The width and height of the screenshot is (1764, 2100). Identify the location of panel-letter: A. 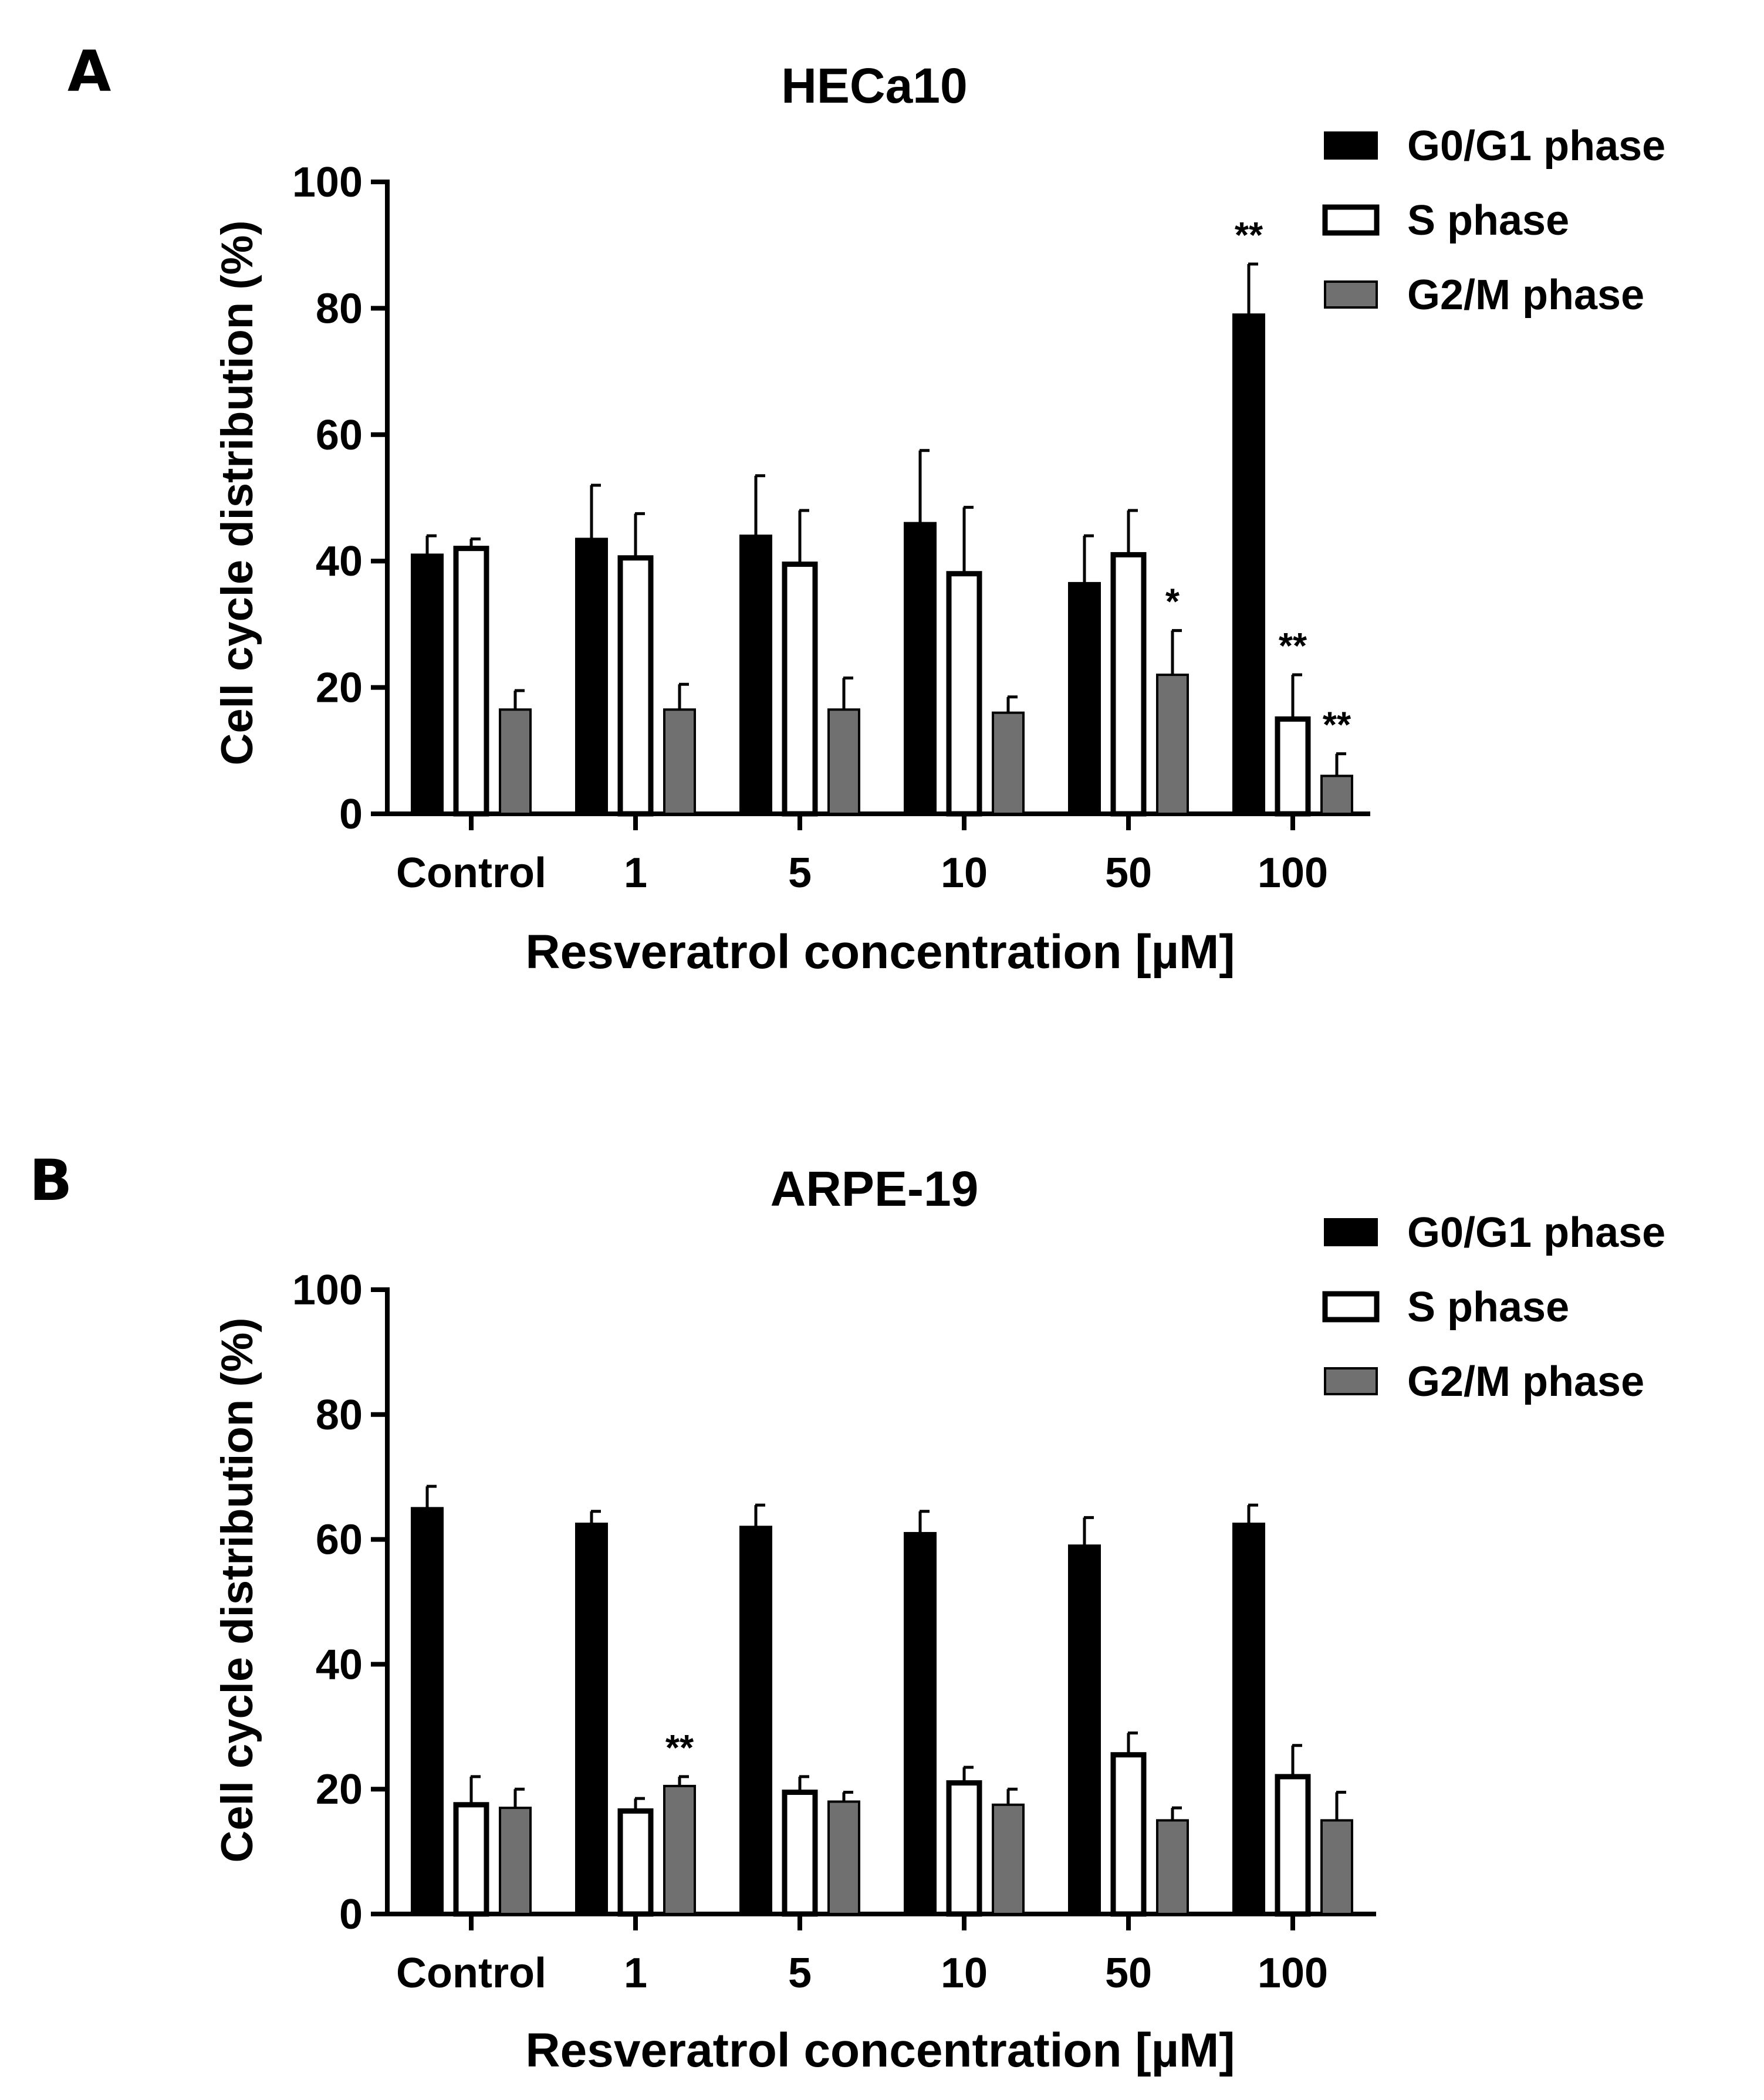
(89, 71).